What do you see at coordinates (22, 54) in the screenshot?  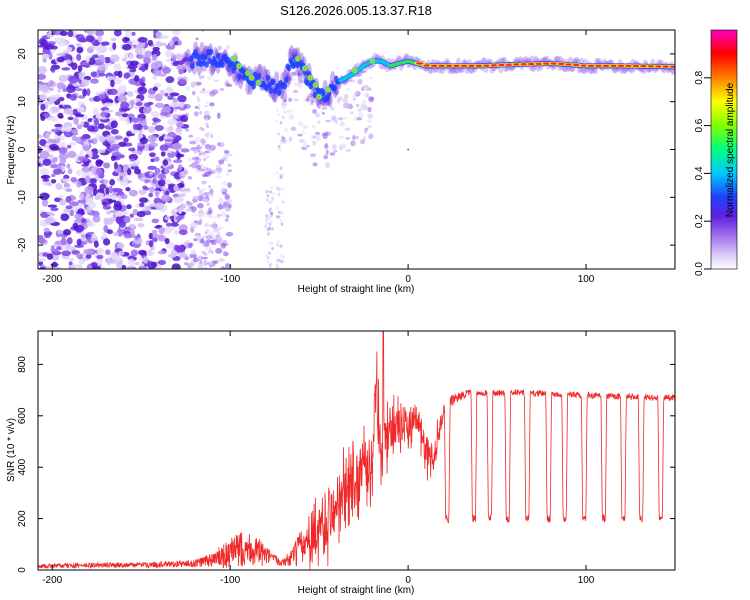 I see `spectrogram-y-tick-label: 20` at bounding box center [22, 54].